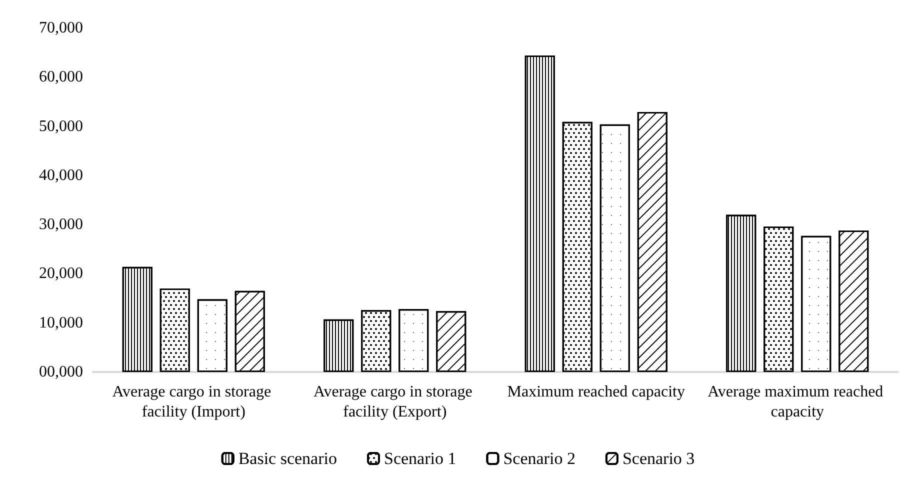 This screenshot has width=916, height=485. Describe the element at coordinates (287, 458) in the screenshot. I see `legend-label: Basic scenario` at that location.